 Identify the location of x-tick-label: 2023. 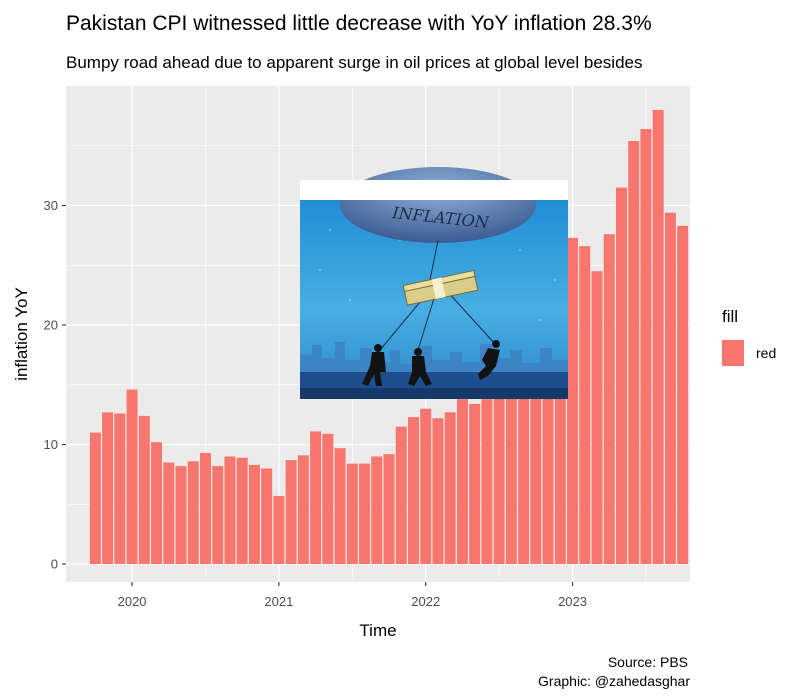
(572, 601).